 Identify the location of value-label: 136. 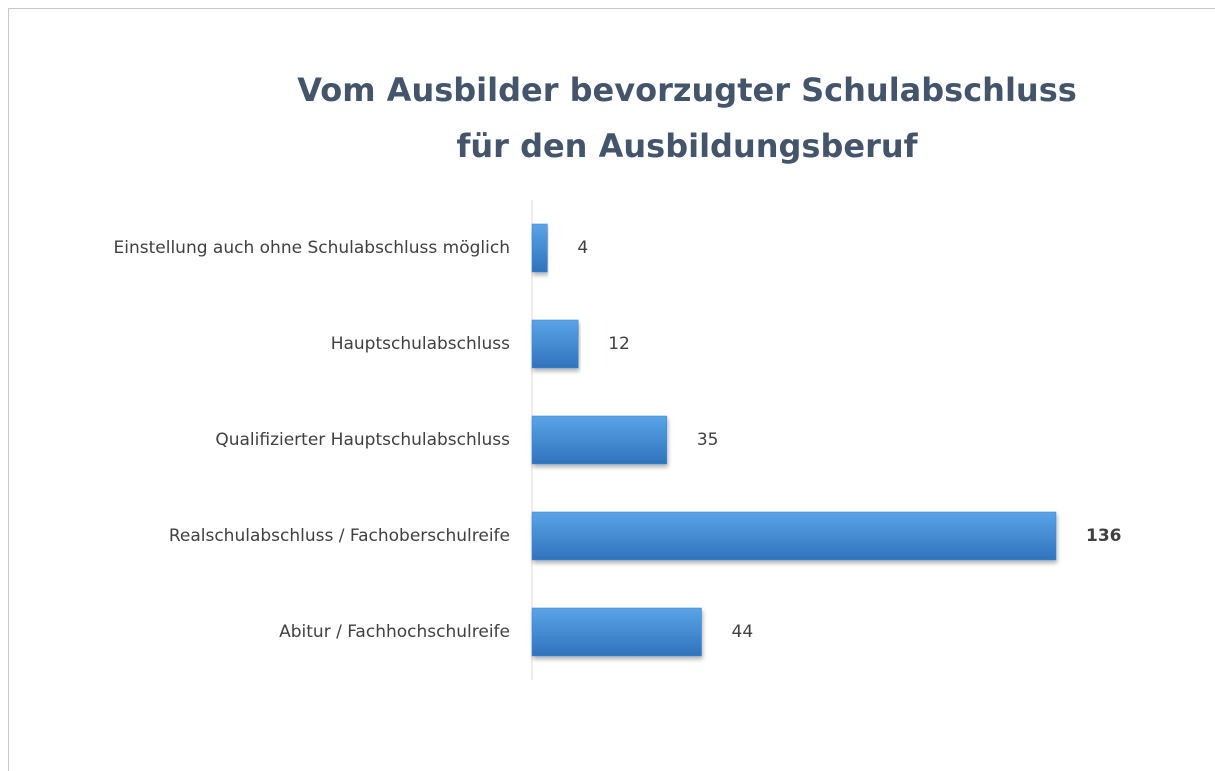
(1104, 536).